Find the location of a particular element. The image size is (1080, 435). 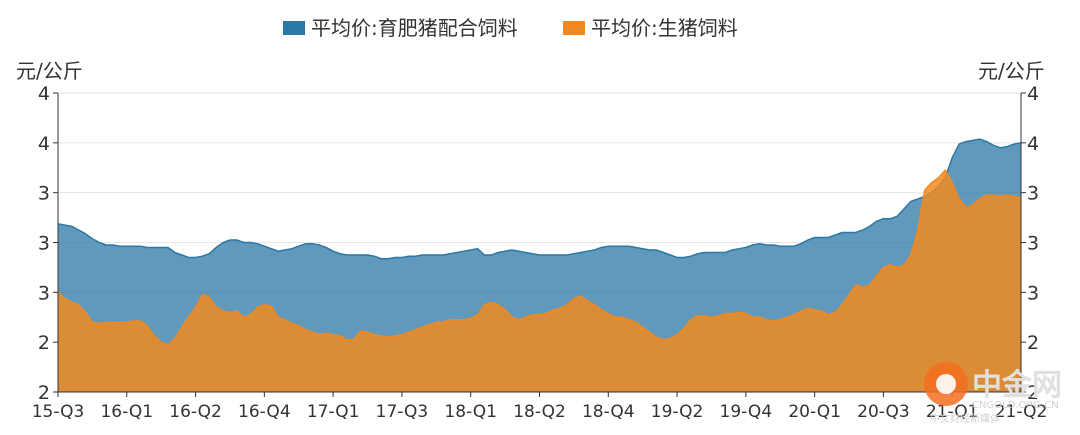

legend: 平均价:育肥猪配合饲料 平均价:生猪饲料 is located at coordinates (510, 28).